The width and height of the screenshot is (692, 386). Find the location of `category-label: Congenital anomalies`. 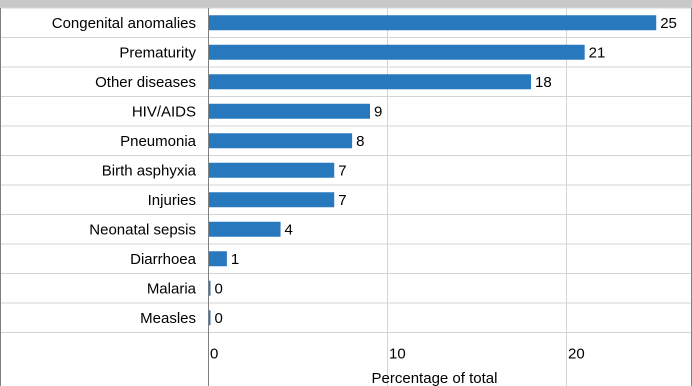

category-label: Congenital anomalies is located at coordinates (124, 23).